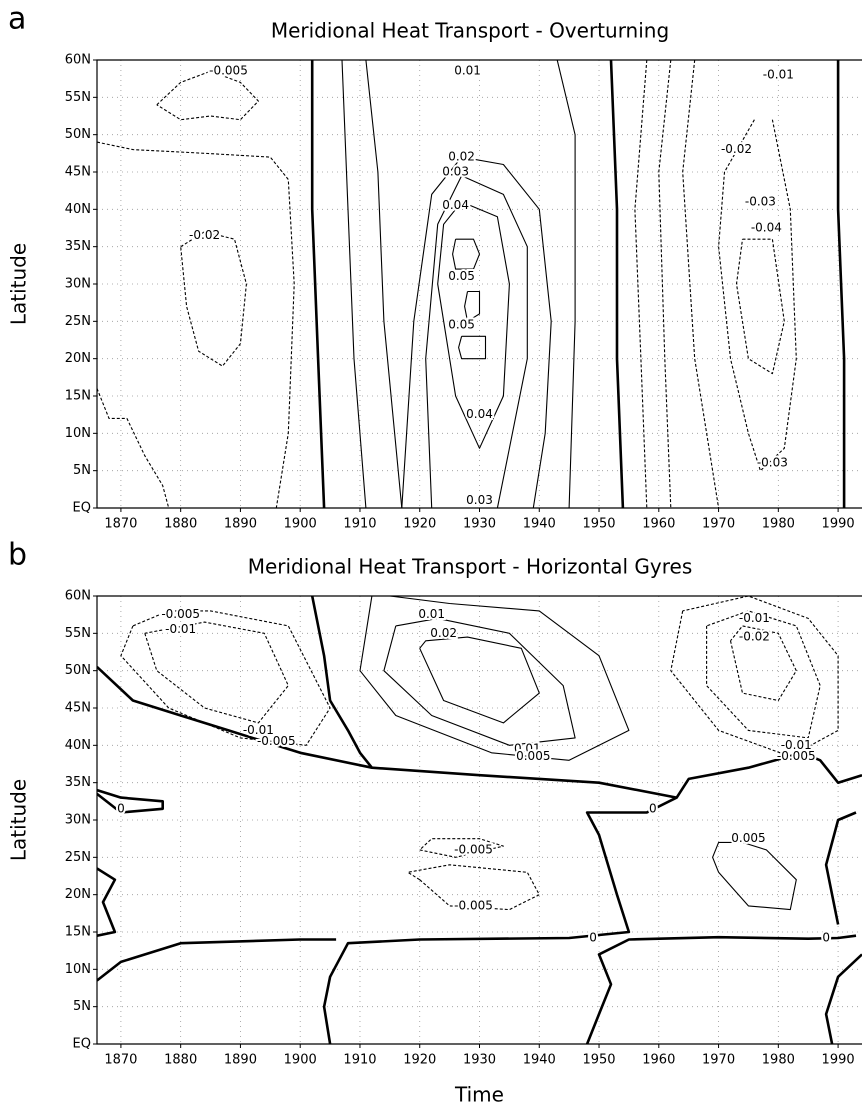  Describe the element at coordinates (718, 524) in the screenshot. I see `x-tick-label: 1970` at that location.